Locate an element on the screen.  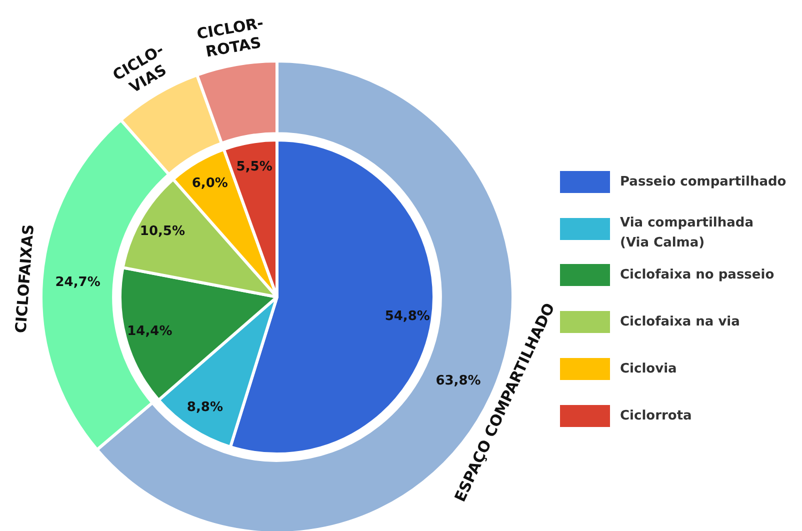
data-label: 63,8% is located at coordinates (458, 380).